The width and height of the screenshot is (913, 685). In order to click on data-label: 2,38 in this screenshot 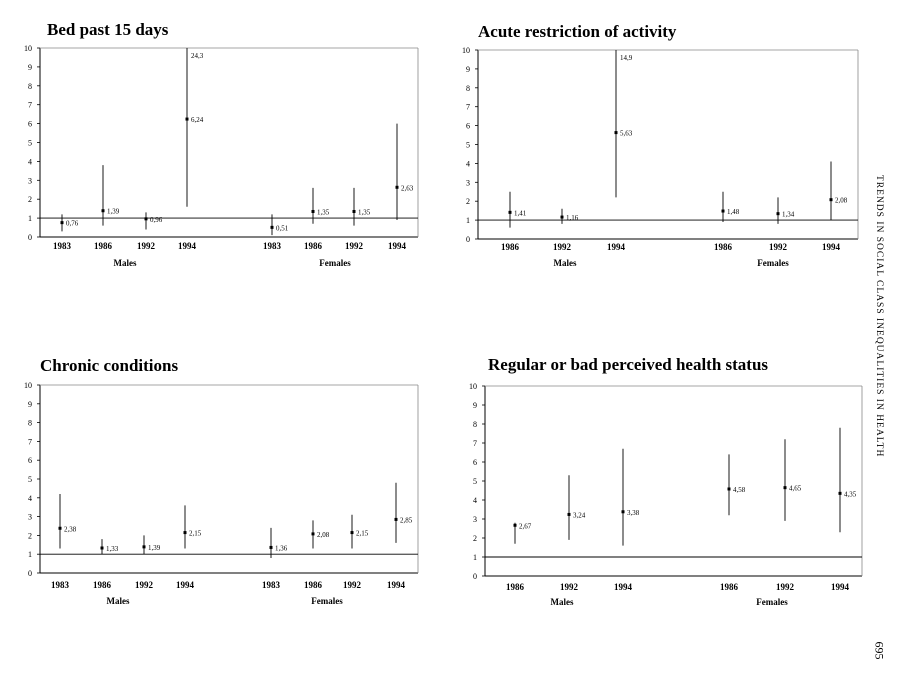, I will do `click(70, 529)`.